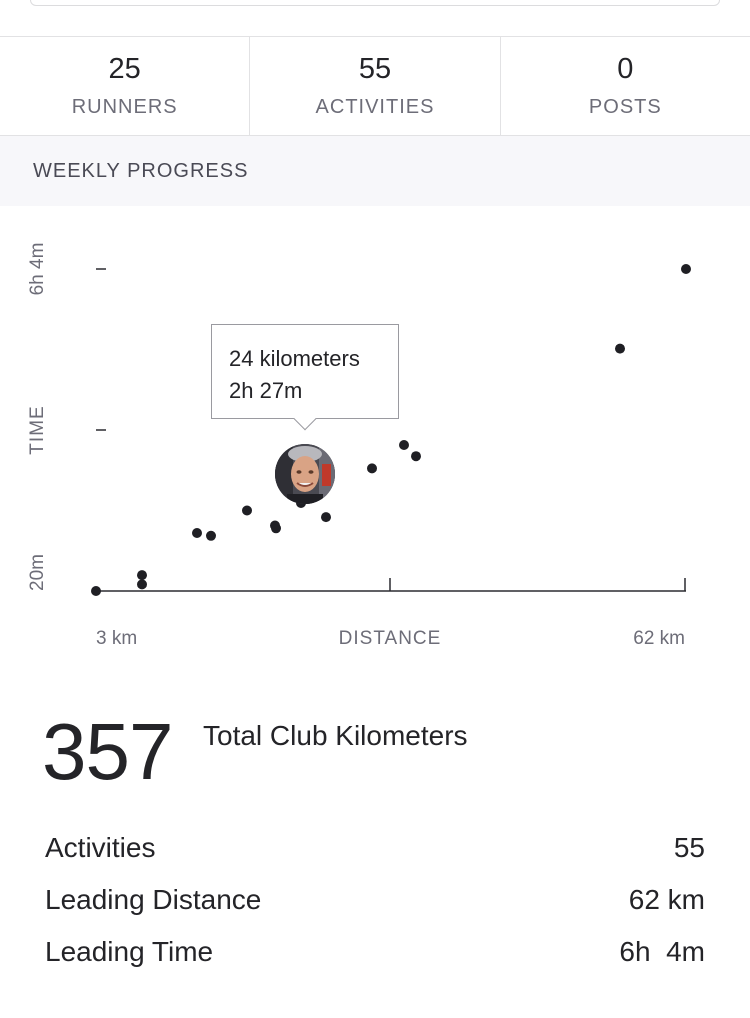 This screenshot has width=750, height=1018. Describe the element at coordinates (375, 36) in the screenshot. I see `divider` at that location.